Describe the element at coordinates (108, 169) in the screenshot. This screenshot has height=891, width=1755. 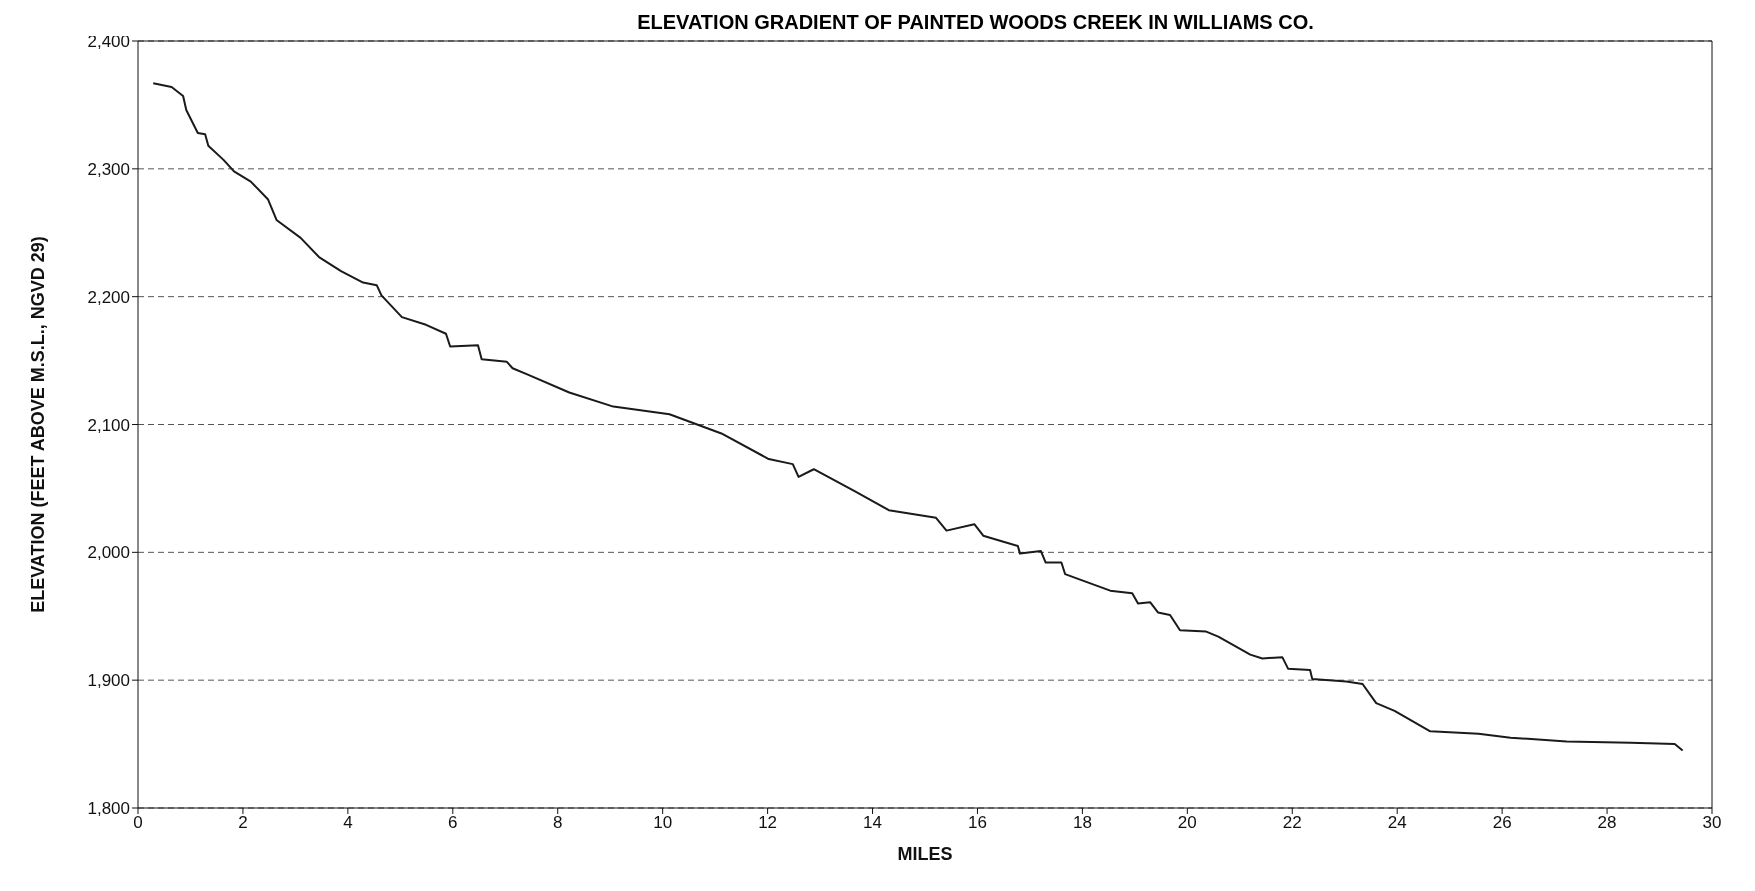
I see `y-tick-label: 2,300` at that location.